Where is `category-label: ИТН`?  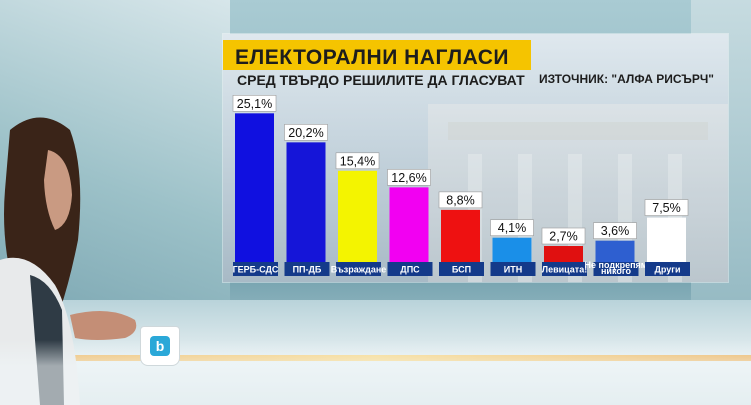
category-label: ИТН is located at coordinates (513, 270).